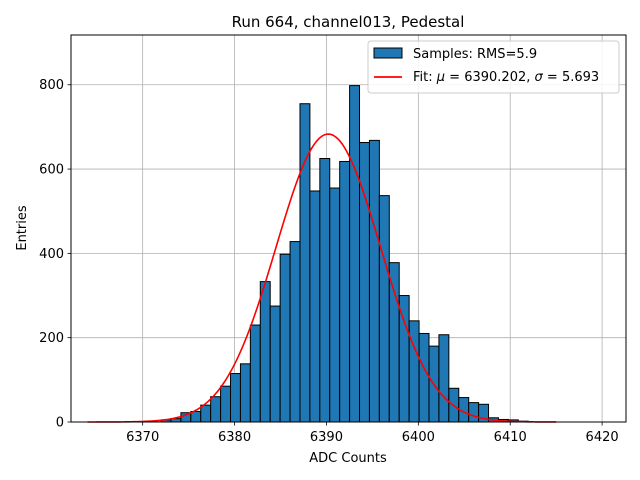  I want to click on x-tick-label: 6410, so click(510, 437).